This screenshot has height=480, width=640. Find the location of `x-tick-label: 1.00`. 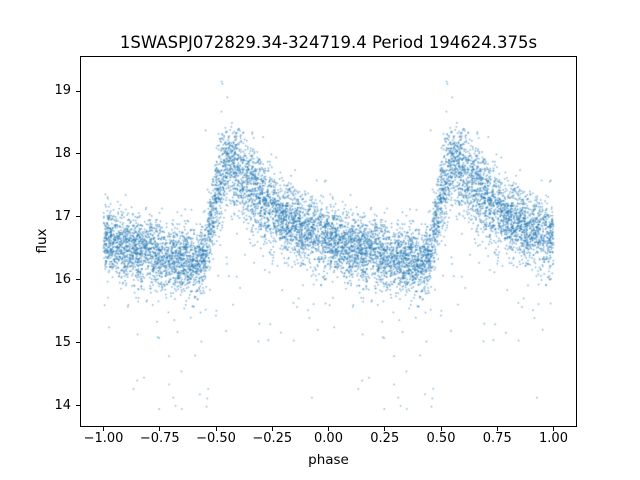

x-tick-label: 1.00 is located at coordinates (553, 438).